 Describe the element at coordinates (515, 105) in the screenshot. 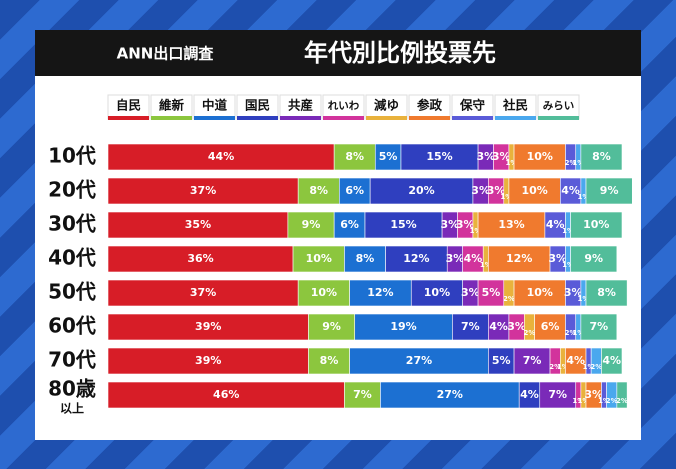

I see `legend-label: 社民` at that location.